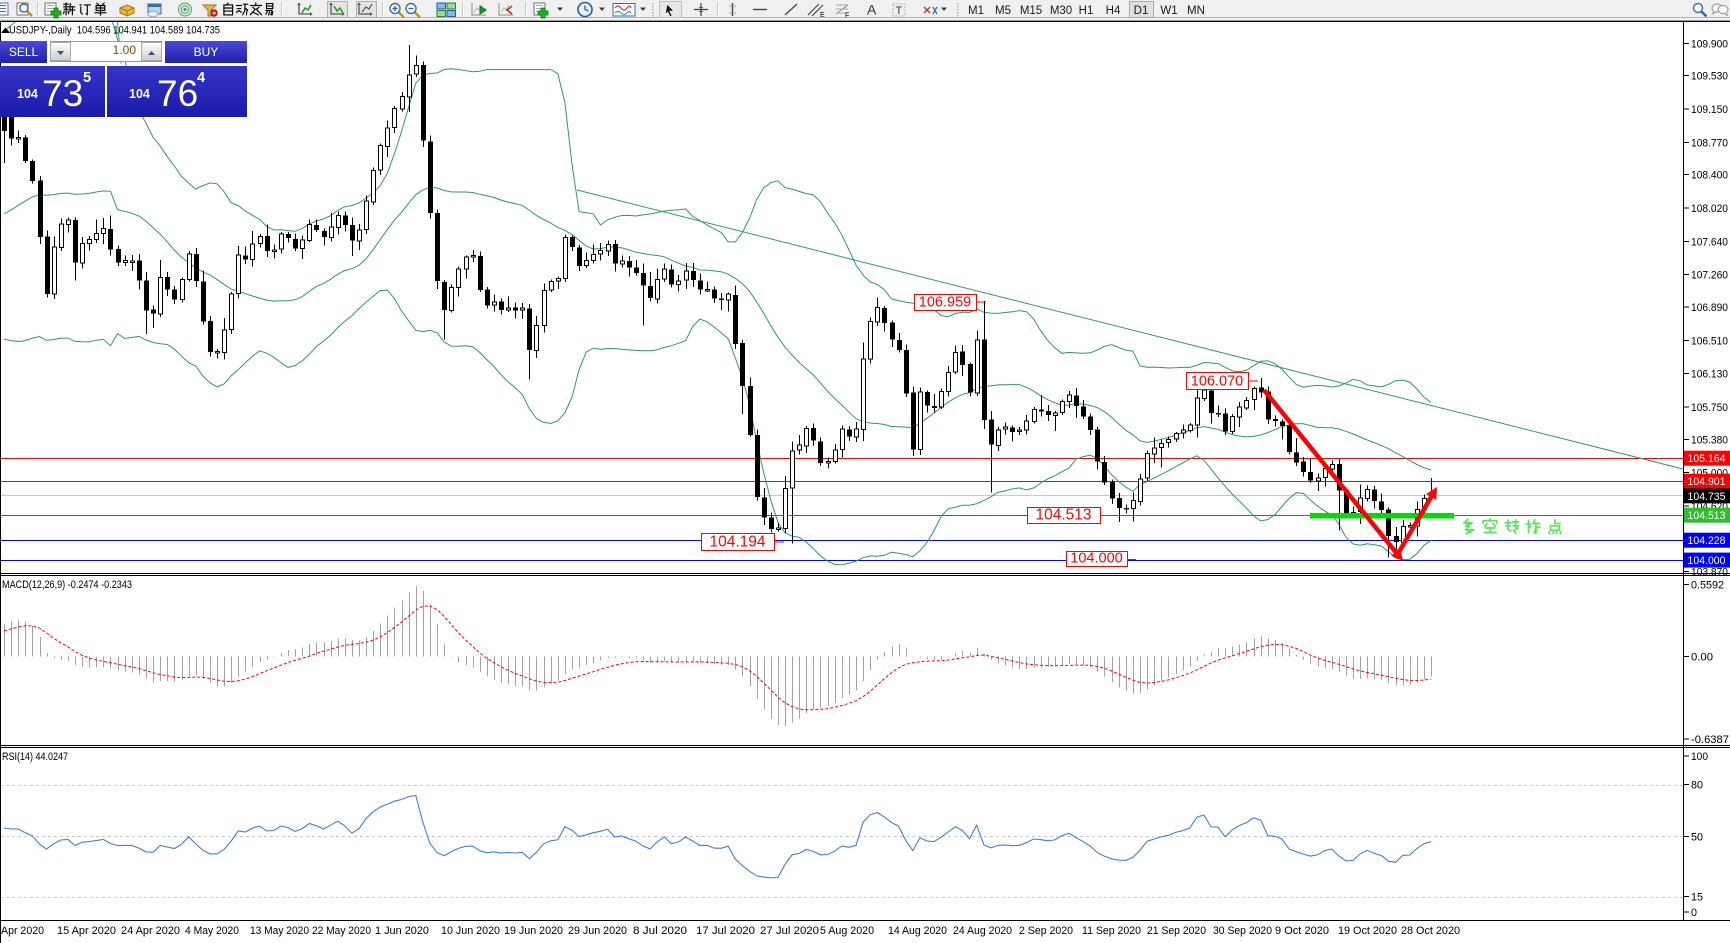 Image resolution: width=1730 pixels, height=943 pixels. What do you see at coordinates (1709, 573) in the screenshot?
I see `svg-text: 103.870` at bounding box center [1709, 573].